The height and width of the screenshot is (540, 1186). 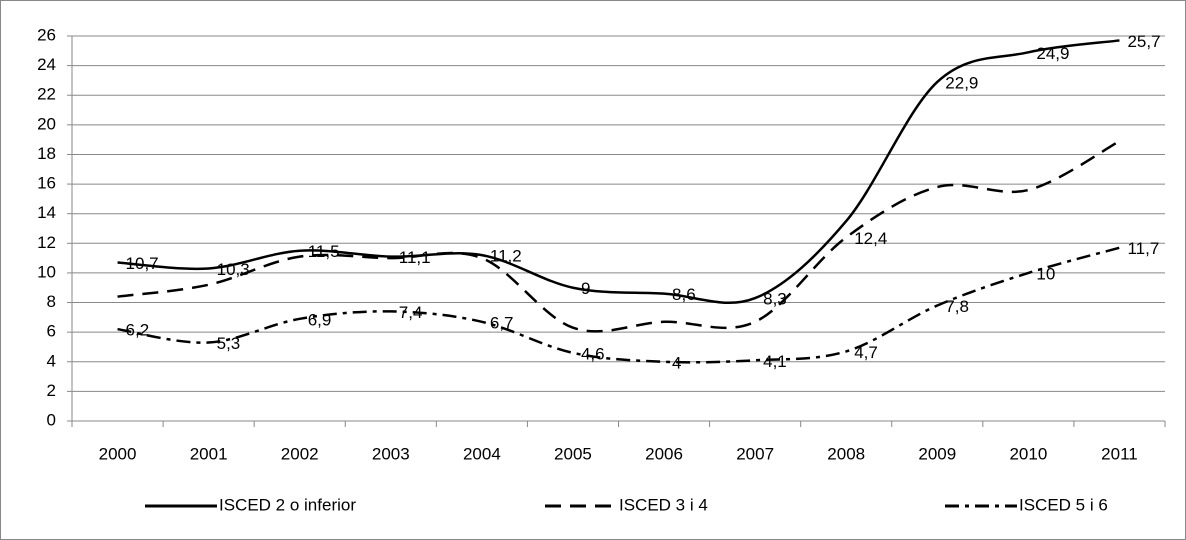 I want to click on y-tick-label: 6, so click(x=51, y=331).